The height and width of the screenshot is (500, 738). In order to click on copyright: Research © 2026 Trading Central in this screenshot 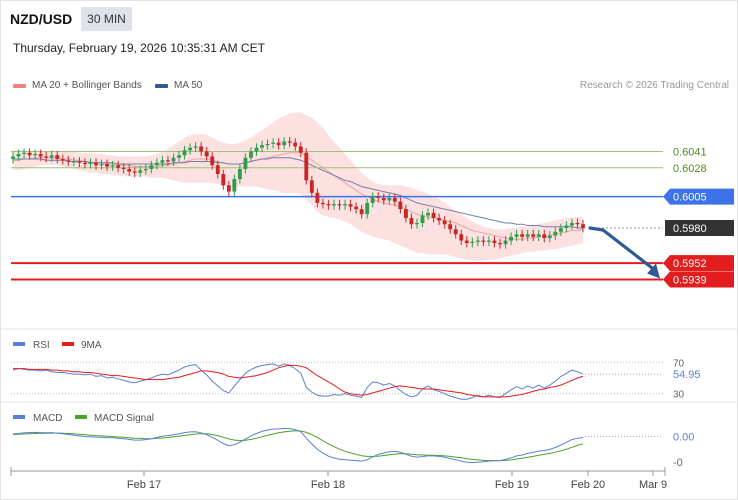, I will do `click(654, 85)`.